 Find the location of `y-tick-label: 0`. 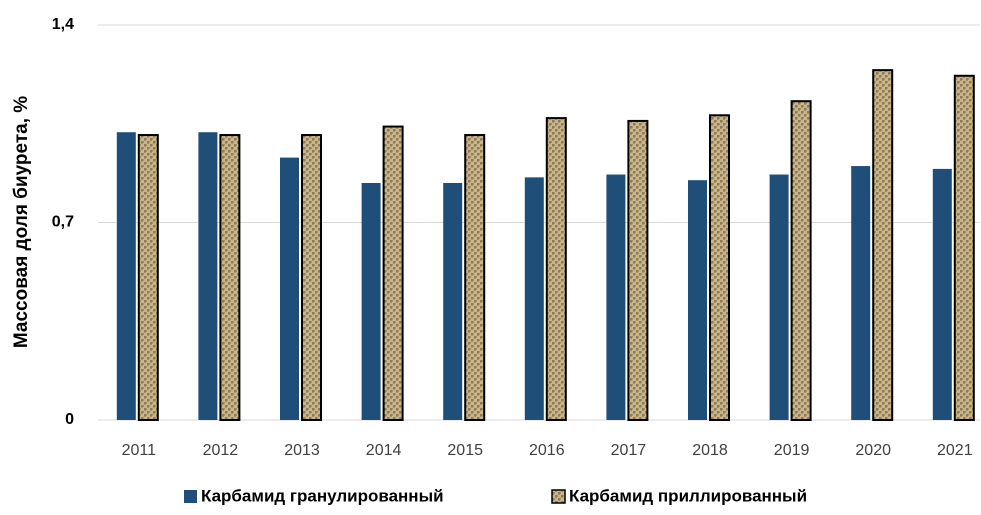

y-tick-label: 0 is located at coordinates (69, 419).